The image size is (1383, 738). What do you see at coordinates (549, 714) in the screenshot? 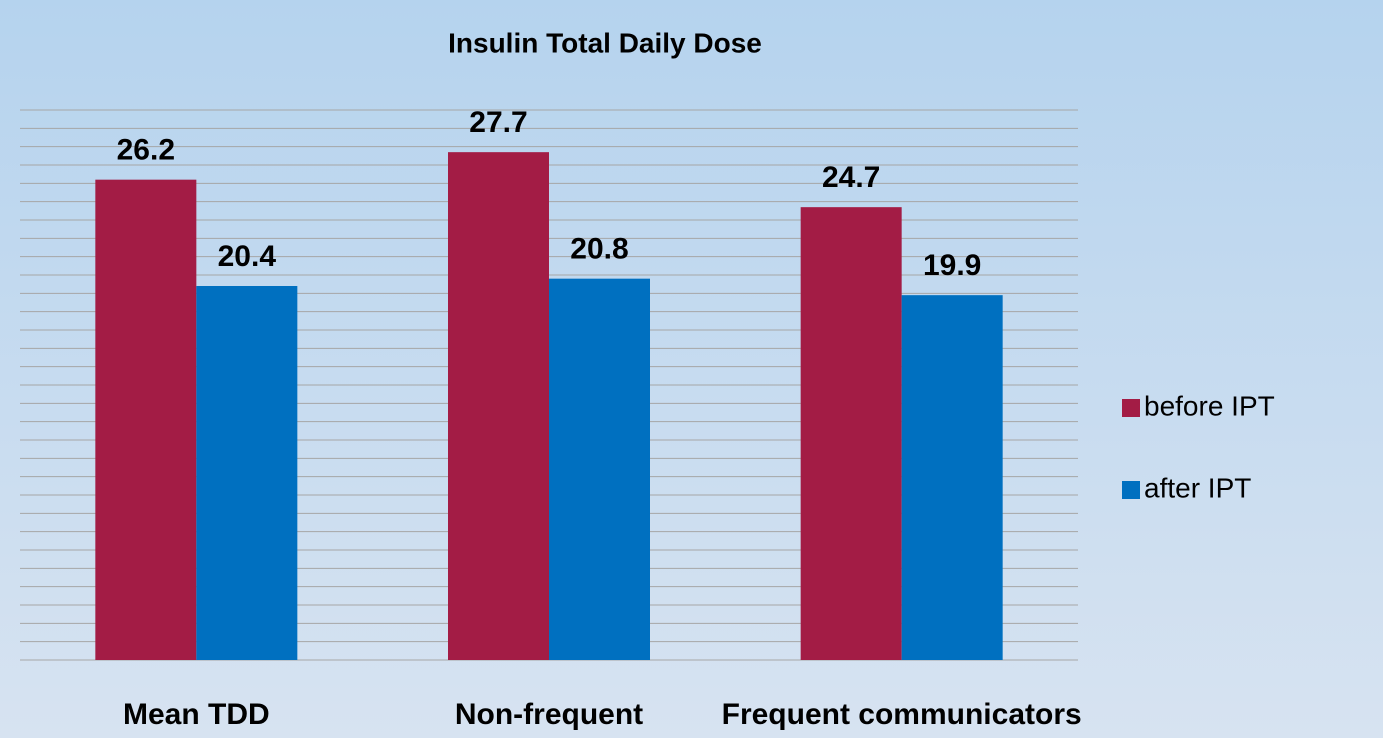
I see `x-tick-label: Non-frequent` at bounding box center [549, 714].